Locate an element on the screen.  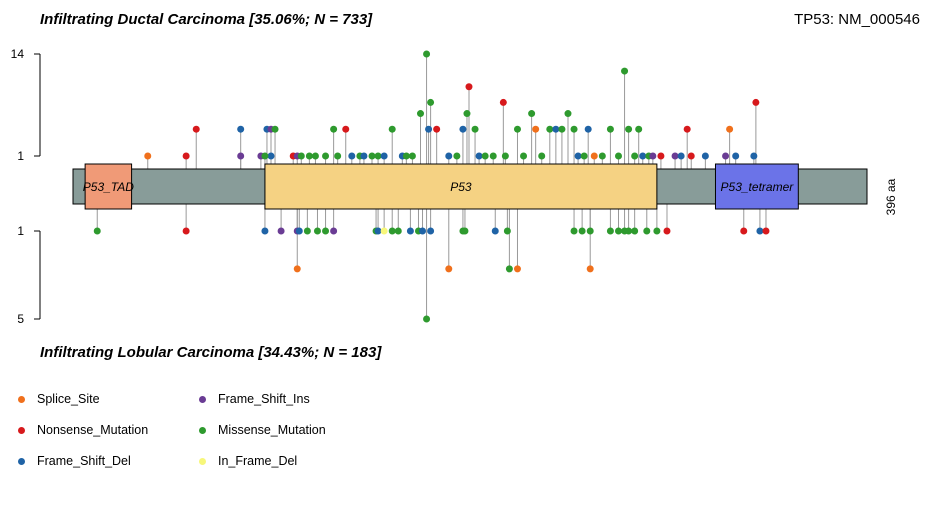
legend-item: Splice_Site is located at coordinates (59, 399).